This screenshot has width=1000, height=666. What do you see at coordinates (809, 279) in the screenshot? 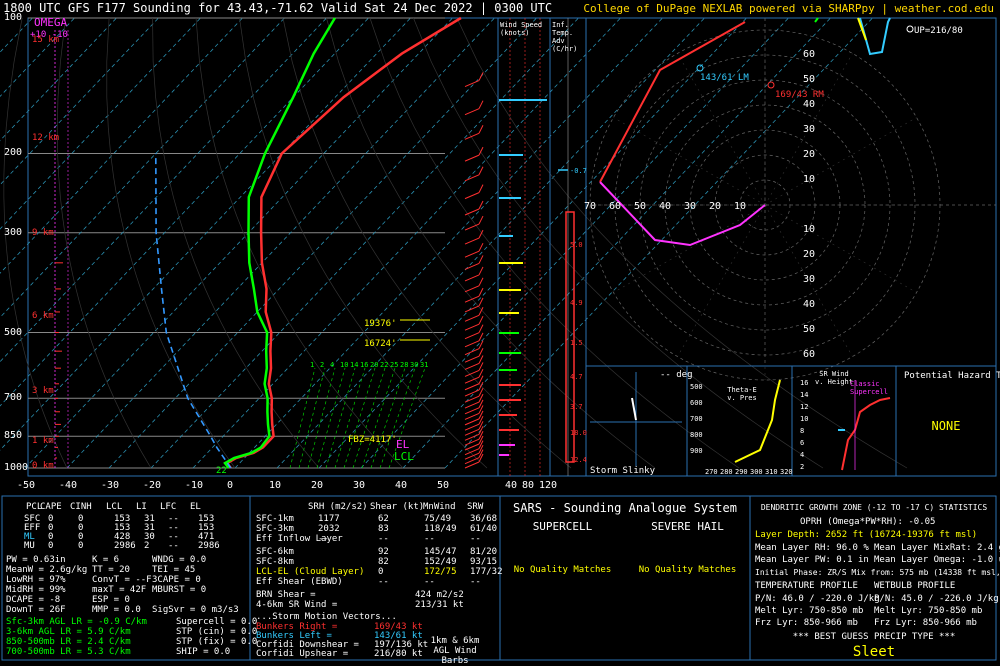
I see `hodo-ring-yb-2: 30` at bounding box center [809, 279].